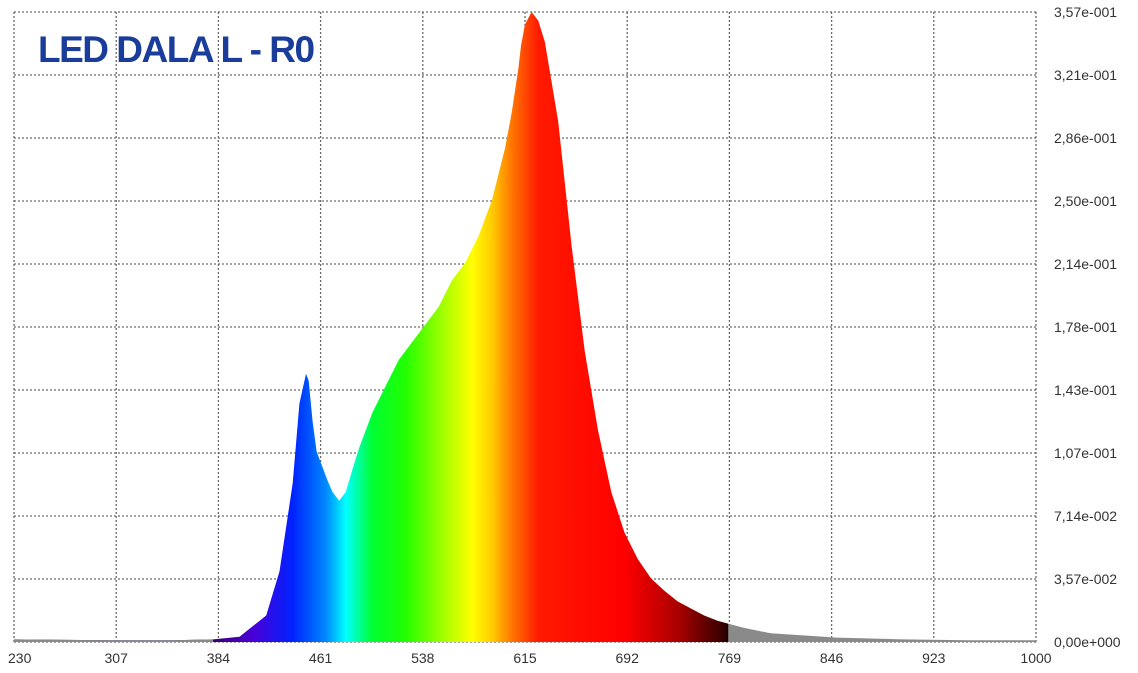 The height and width of the screenshot is (673, 1138). Describe the element at coordinates (1085, 516) in the screenshot. I see `y-tick-label: 7,14e-002` at that location.